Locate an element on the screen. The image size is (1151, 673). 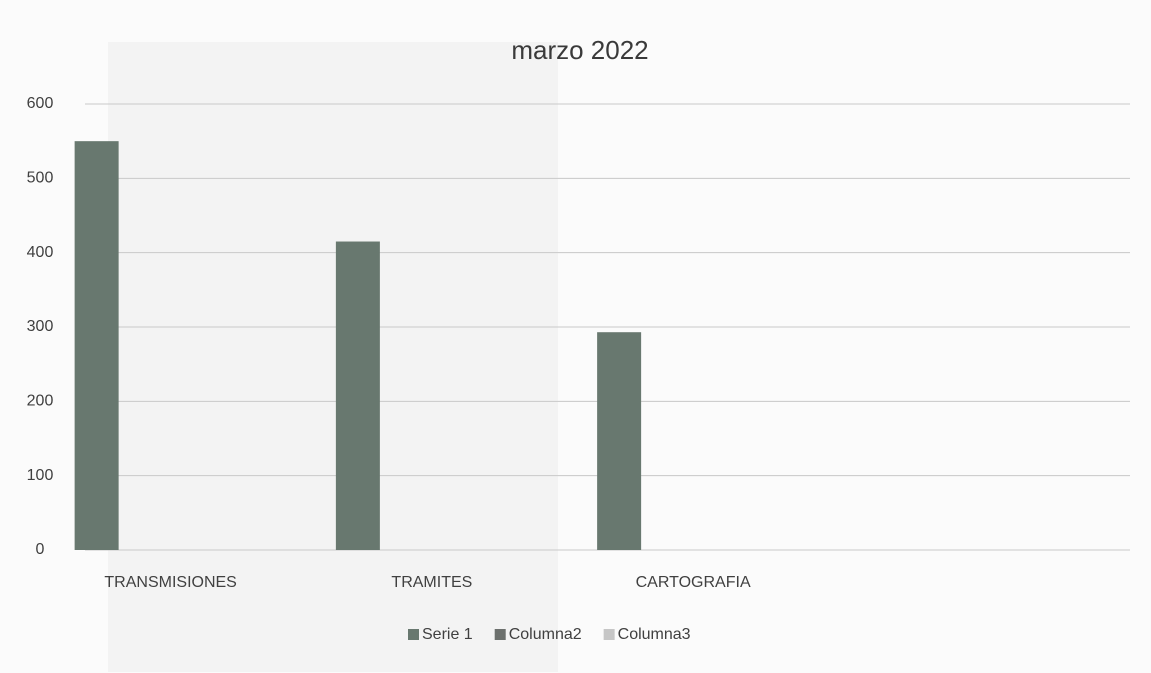
y-tick-label: 600 is located at coordinates (40, 103).